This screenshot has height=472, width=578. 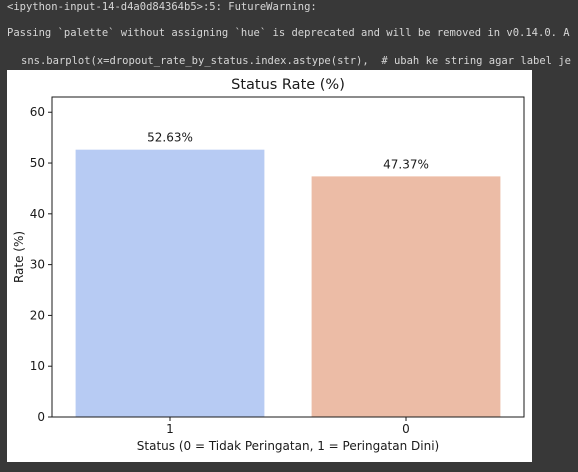 I want to click on x-tick-label: 1, so click(x=170, y=429).